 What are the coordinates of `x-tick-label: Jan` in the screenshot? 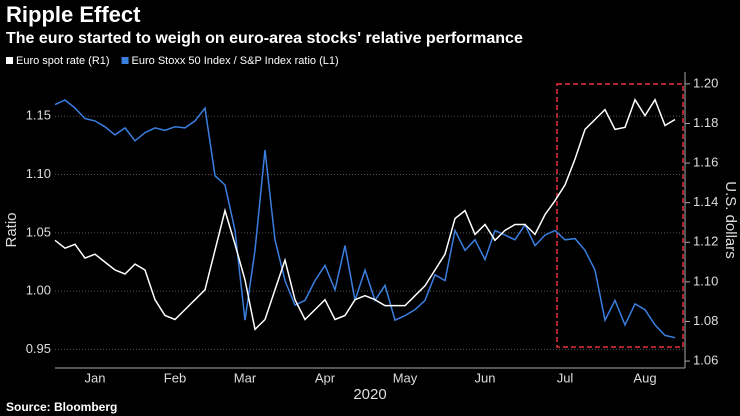 It's located at (95, 377).